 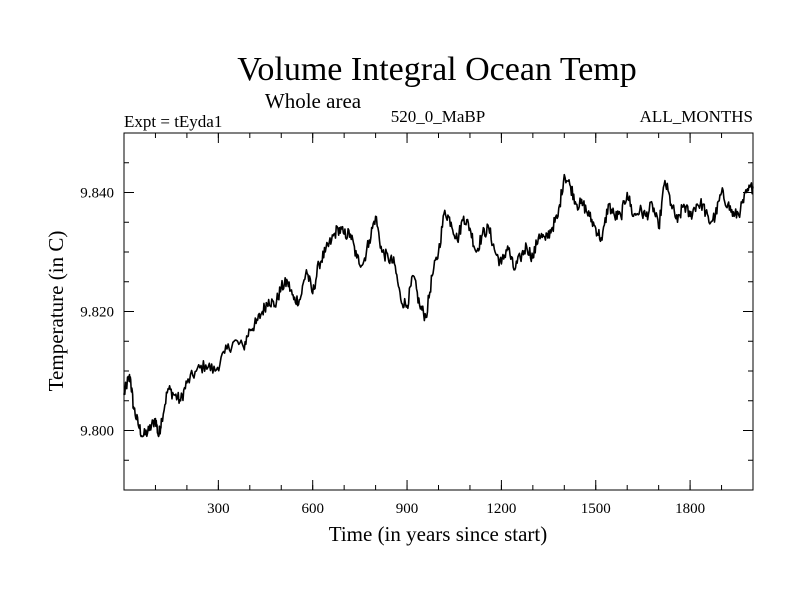 I want to click on chart-subtitle: Whole area, so click(x=313, y=101).